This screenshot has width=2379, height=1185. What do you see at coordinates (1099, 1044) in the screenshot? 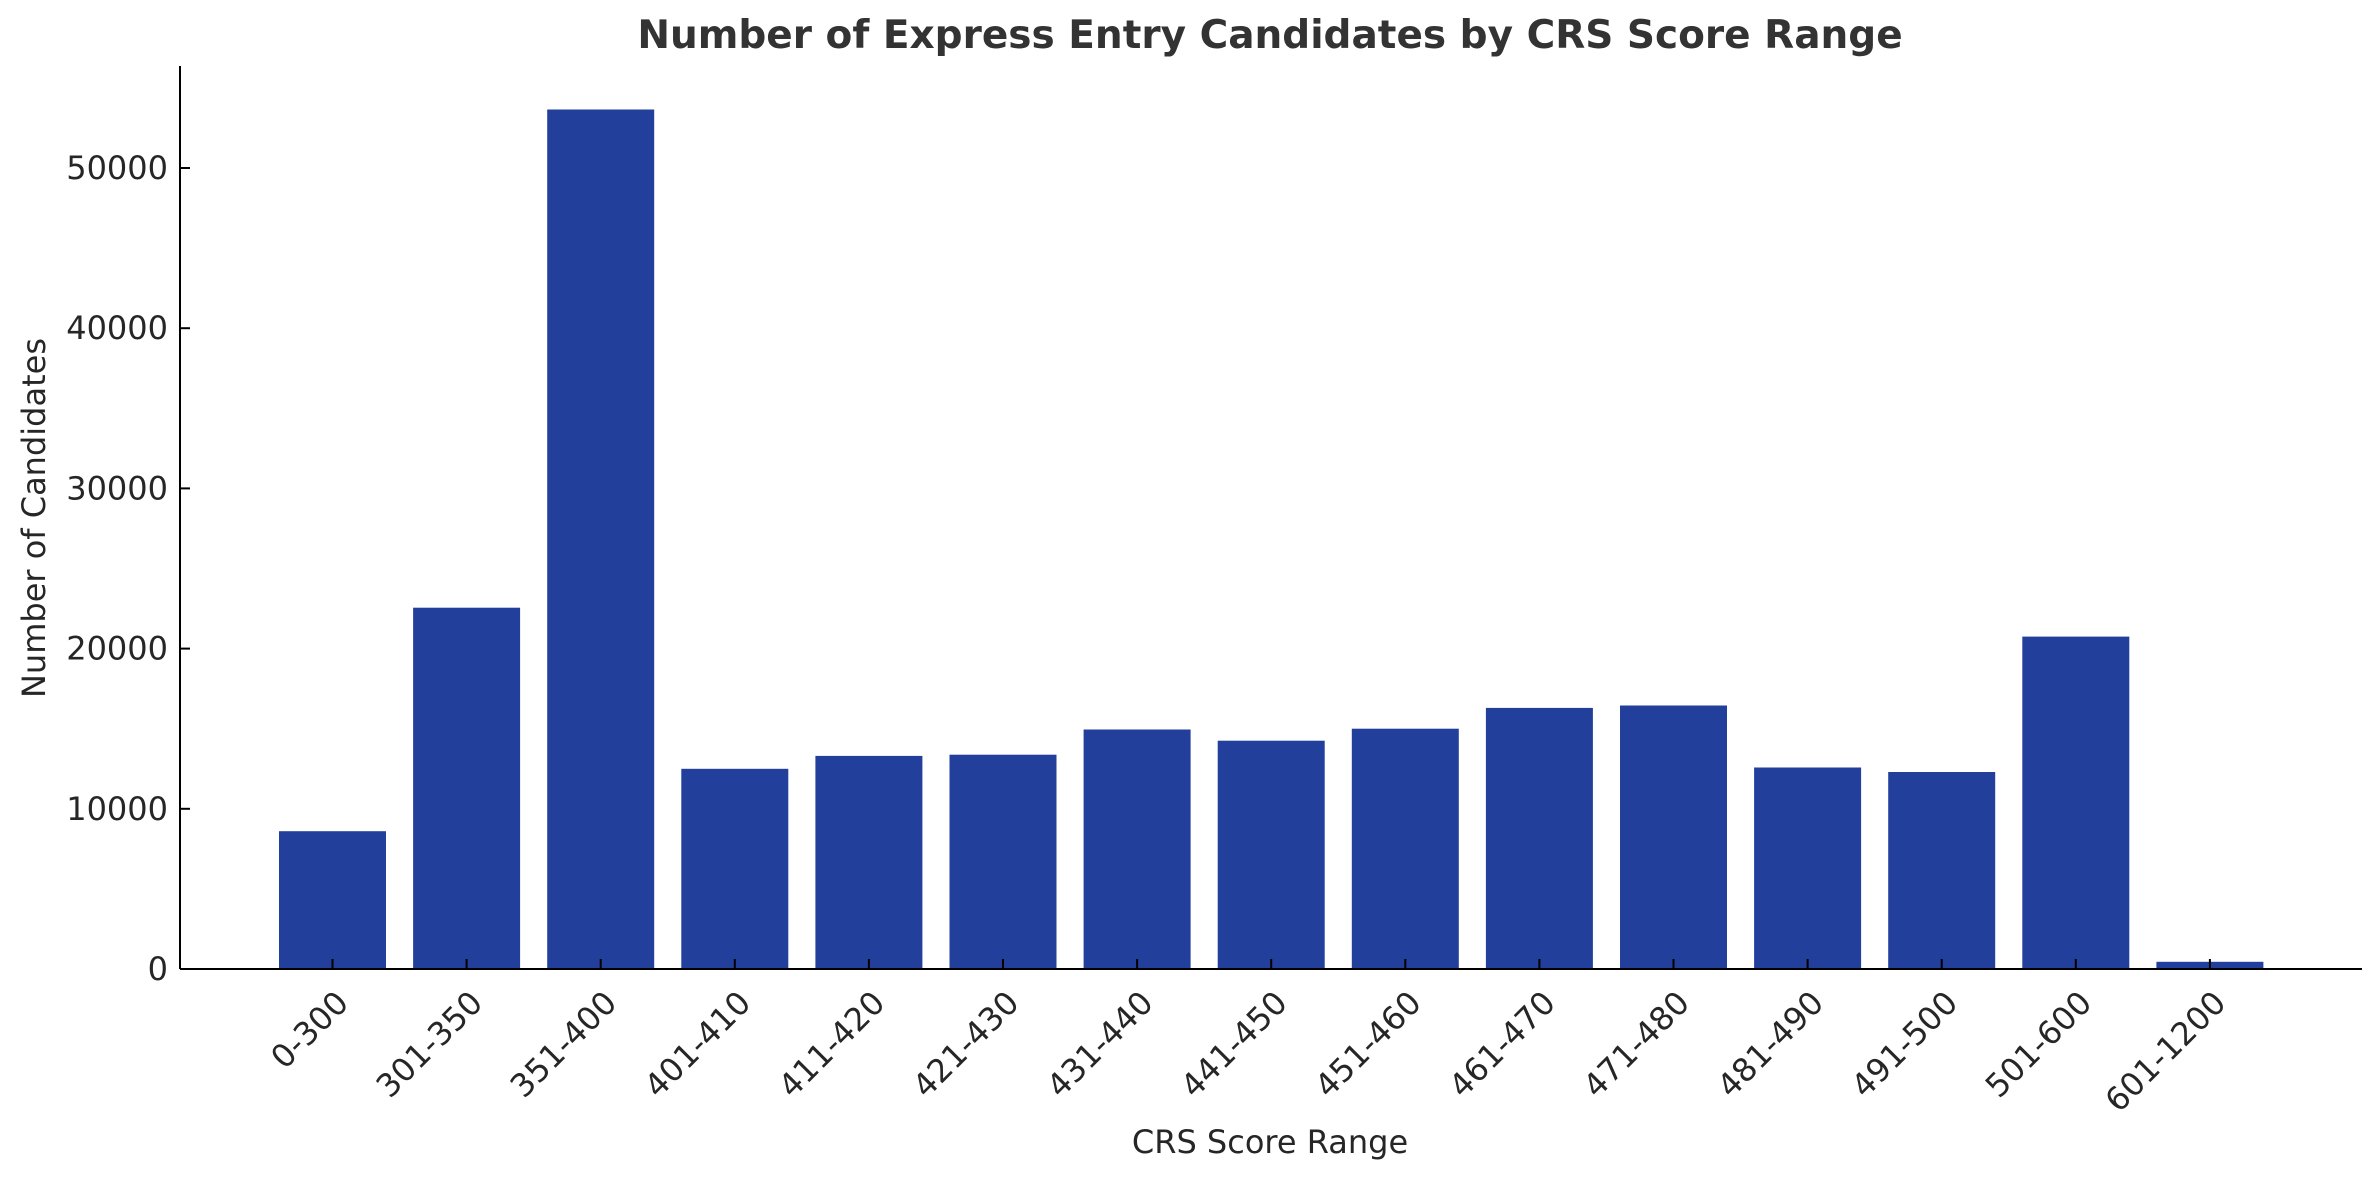
I see `x-tick-label: 431-440` at bounding box center [1099, 1044].